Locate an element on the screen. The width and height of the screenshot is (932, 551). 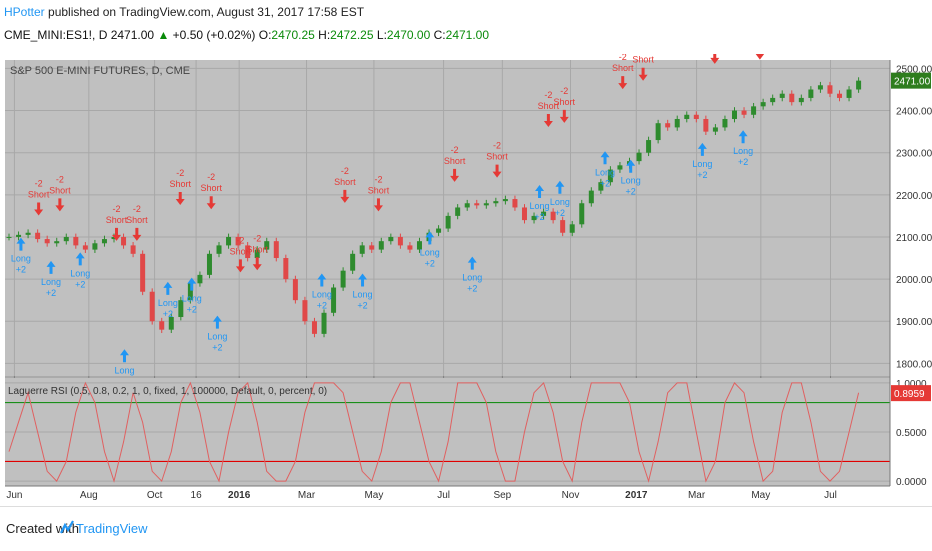
rsi-last-badge is located at coordinates (911, 393).